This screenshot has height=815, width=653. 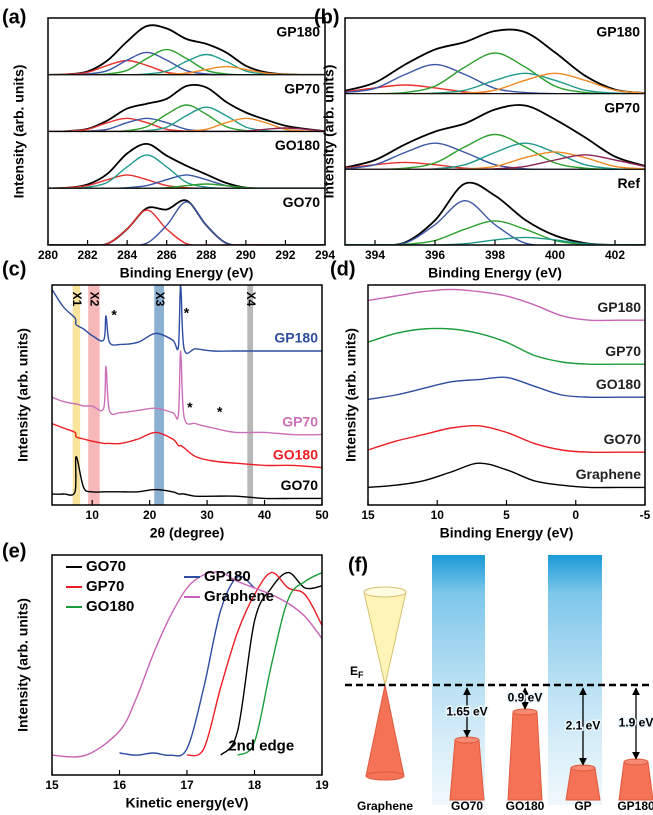 I want to click on panel-label: (a), so click(x=14, y=17).